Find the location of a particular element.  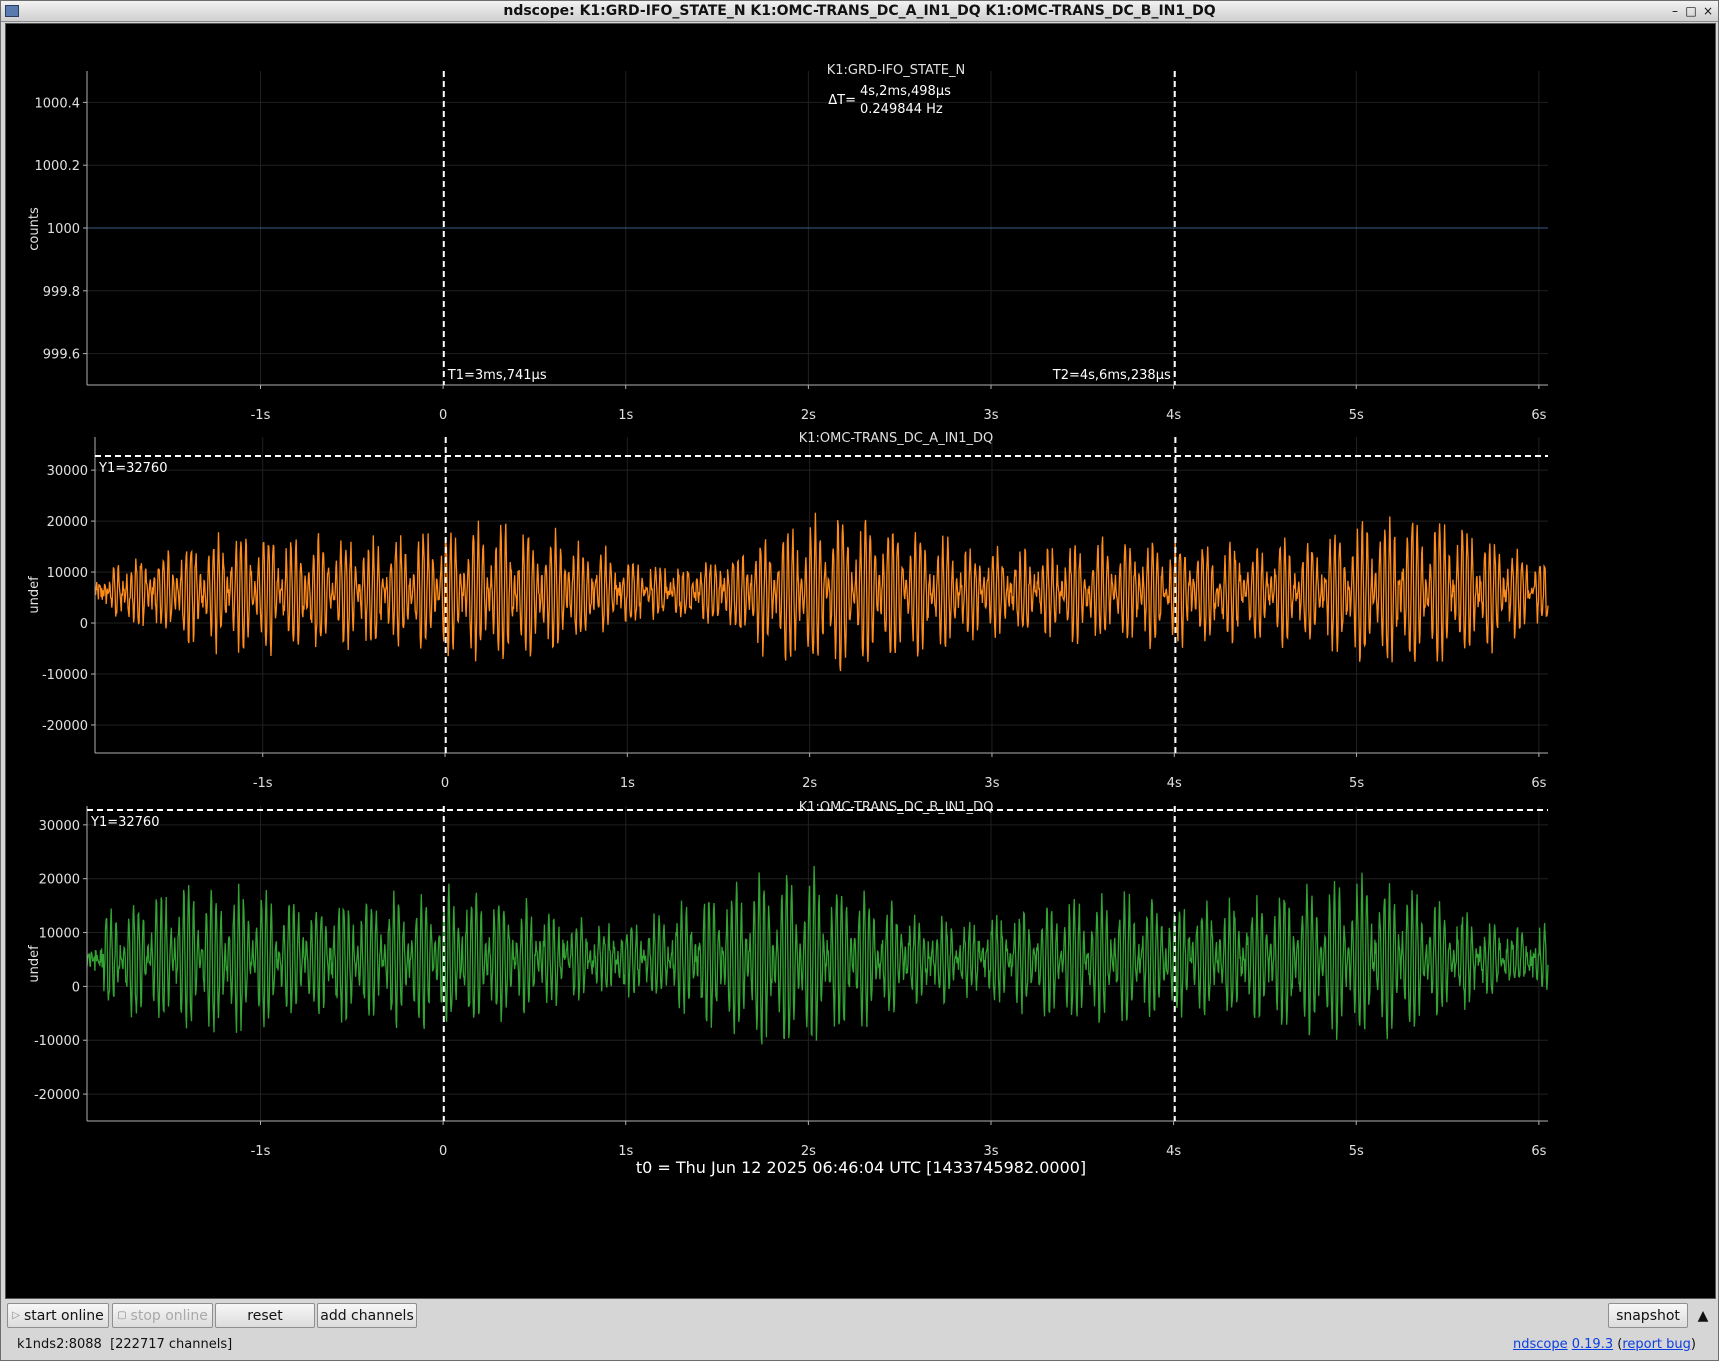

version-info: ndscope 0.19.3 (report bug) is located at coordinates (1604, 1344).